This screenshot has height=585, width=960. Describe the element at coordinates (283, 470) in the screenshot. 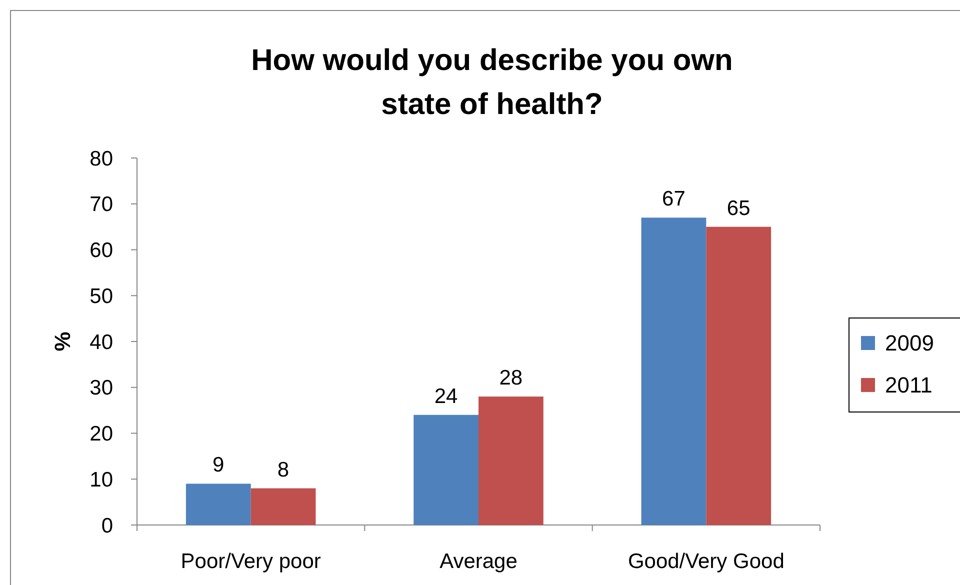

I see `data-label: 8` at that location.